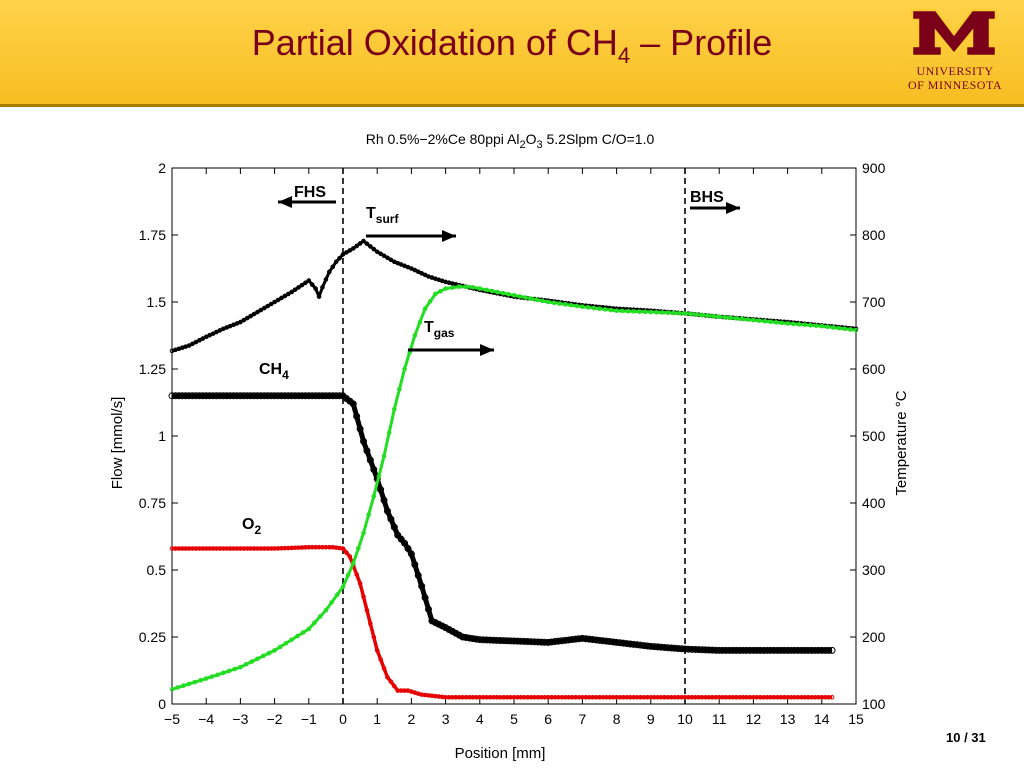  What do you see at coordinates (874, 570) in the screenshot?
I see `y2-tick-label: 300` at bounding box center [874, 570].